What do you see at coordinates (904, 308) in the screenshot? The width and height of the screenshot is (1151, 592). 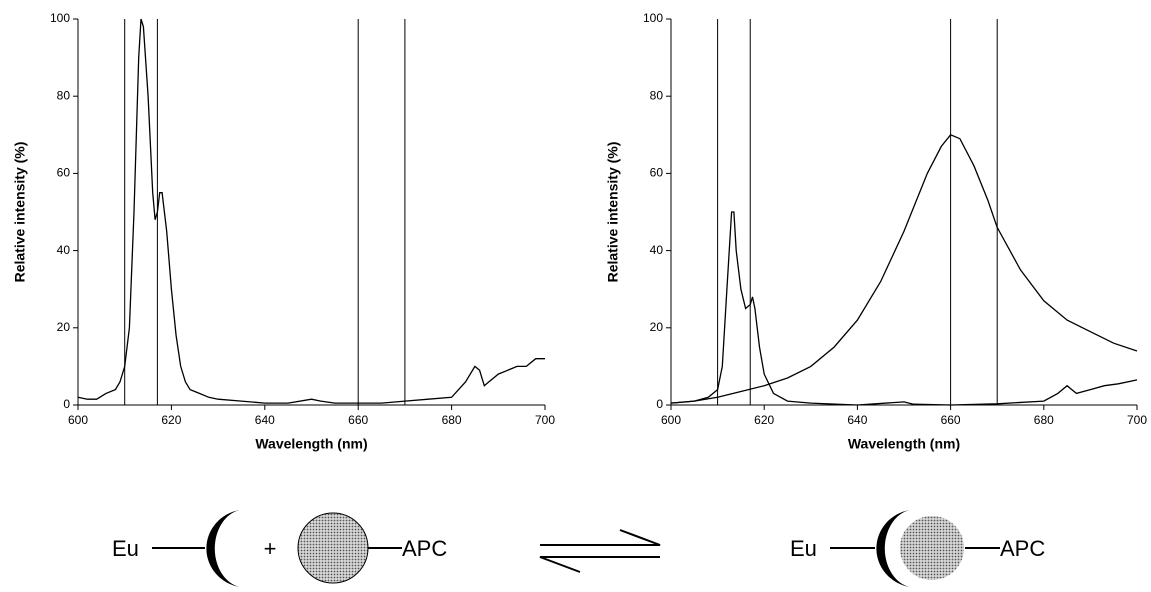 I see `spectrum-line` at bounding box center [904, 308].